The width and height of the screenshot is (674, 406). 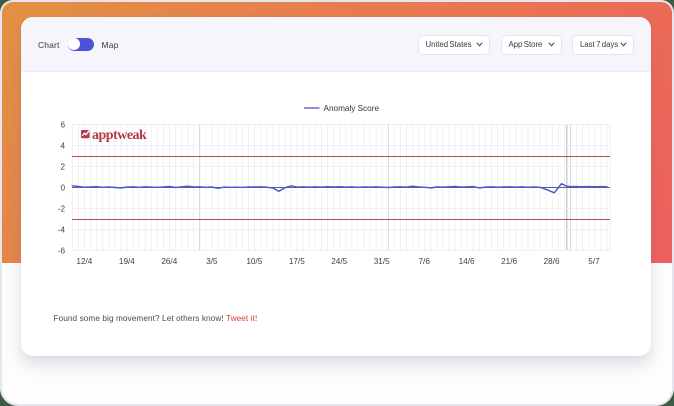 I want to click on svg-text: 14/6, so click(x=467, y=261).